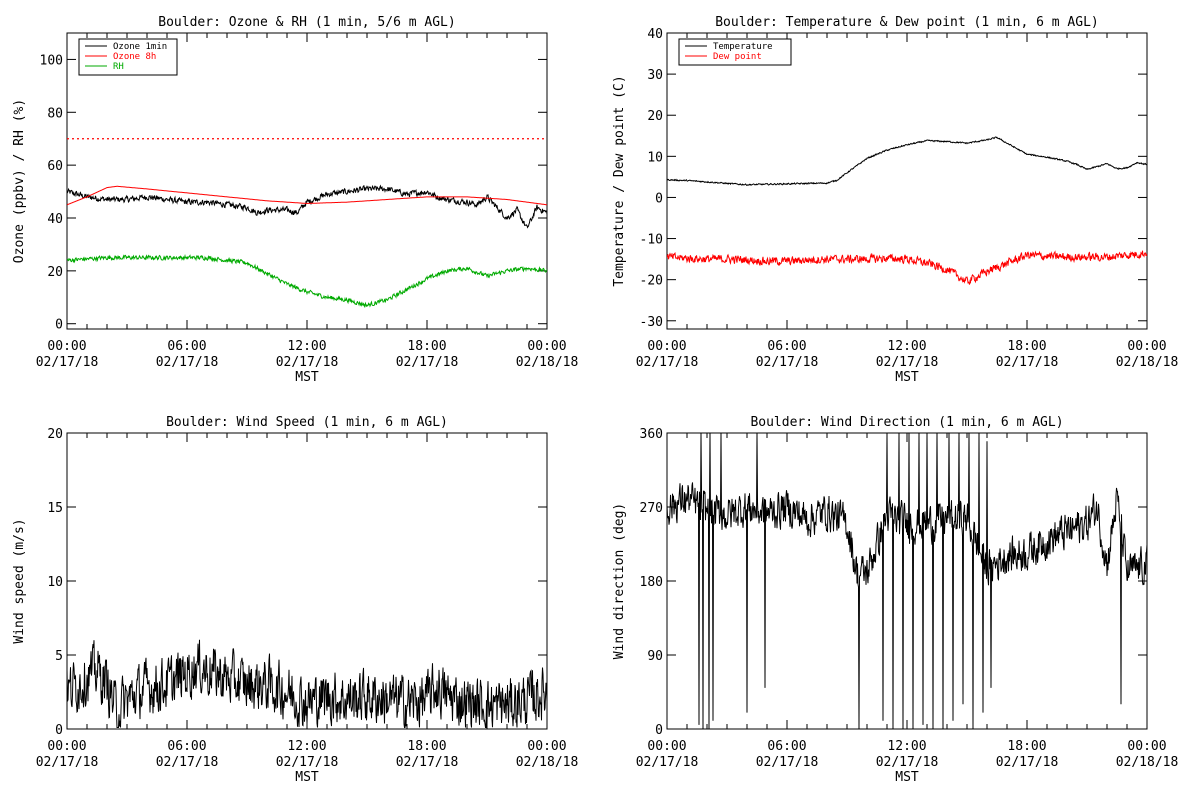 The height and width of the screenshot is (804, 1200). What do you see at coordinates (51, 60) in the screenshot?
I see `y-tick-label: 100` at bounding box center [51, 60].